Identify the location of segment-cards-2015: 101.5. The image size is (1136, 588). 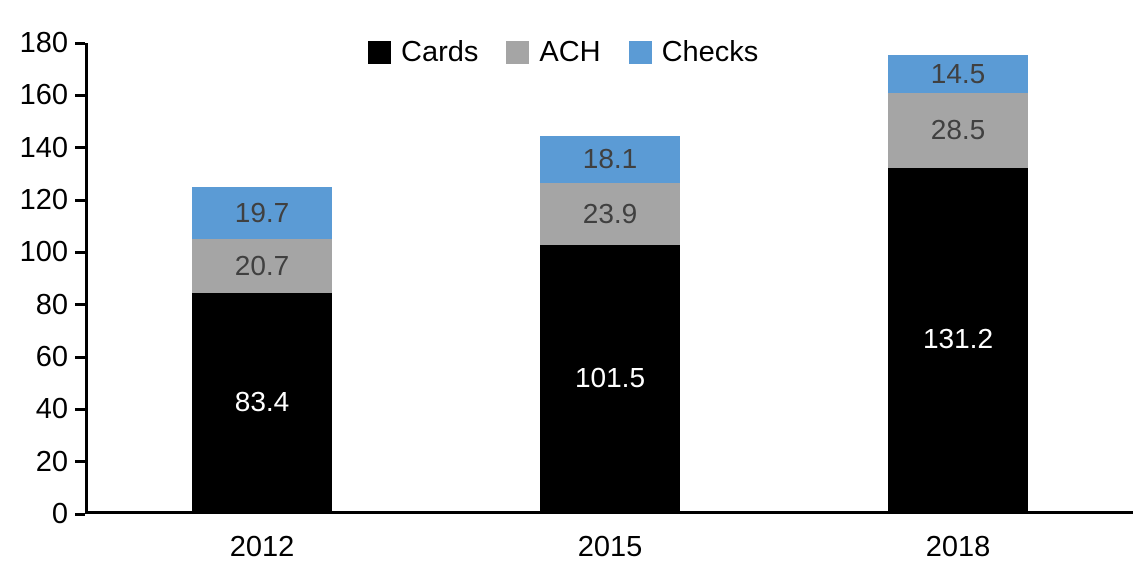
(610, 378).